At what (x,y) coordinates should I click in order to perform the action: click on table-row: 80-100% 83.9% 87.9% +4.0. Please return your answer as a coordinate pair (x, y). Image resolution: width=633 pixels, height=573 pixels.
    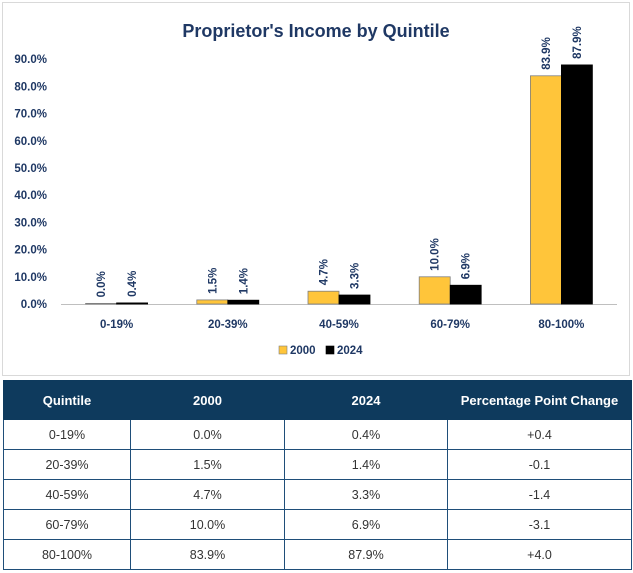
    Looking at the image, I should click on (317, 554).